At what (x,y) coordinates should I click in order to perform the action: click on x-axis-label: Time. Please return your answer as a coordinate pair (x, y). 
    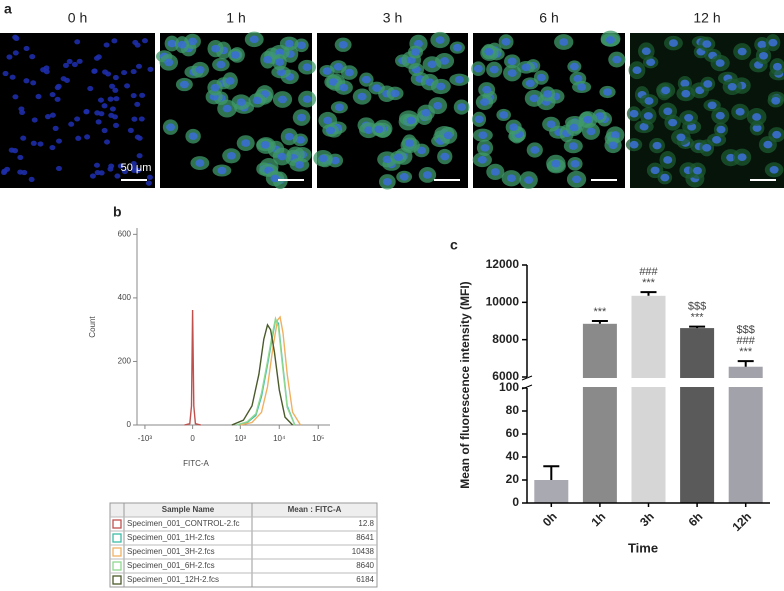
    Looking at the image, I should click on (643, 547).